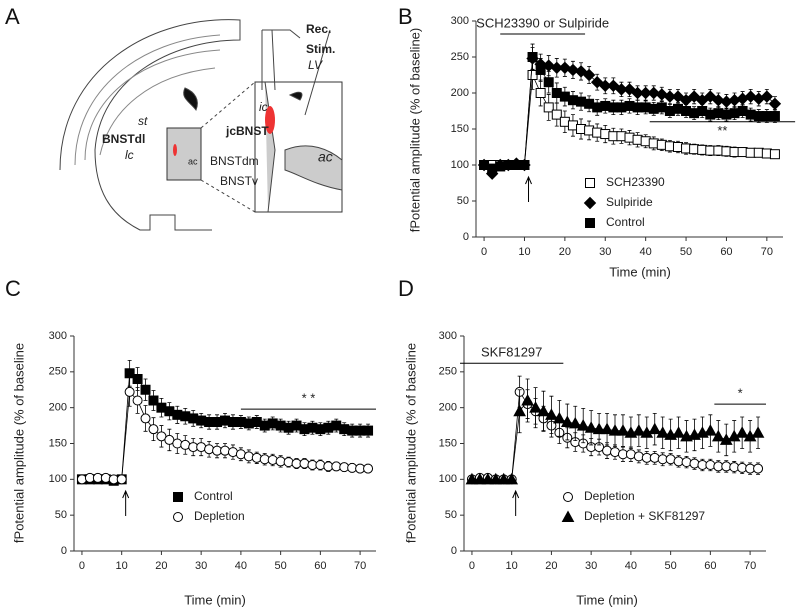  Describe the element at coordinates (295, 96) in the screenshot. I see `lv-mark` at that location.